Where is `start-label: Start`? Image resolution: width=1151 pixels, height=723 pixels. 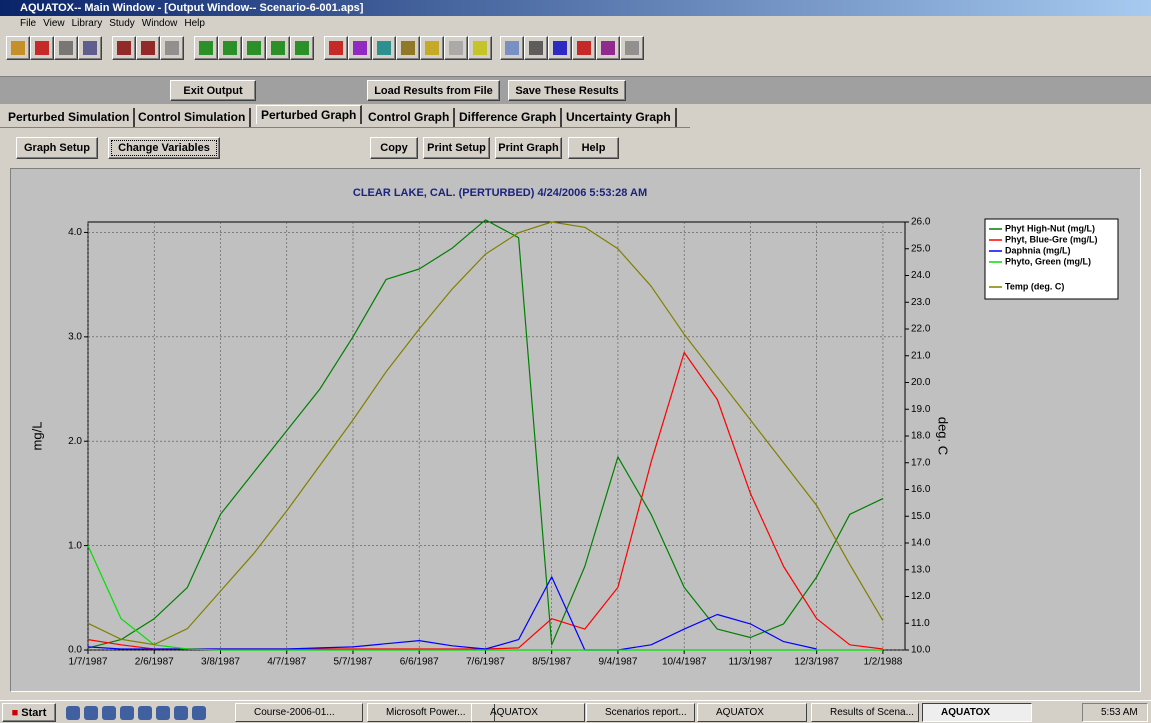
start-label: Start is located at coordinates (34, 712).